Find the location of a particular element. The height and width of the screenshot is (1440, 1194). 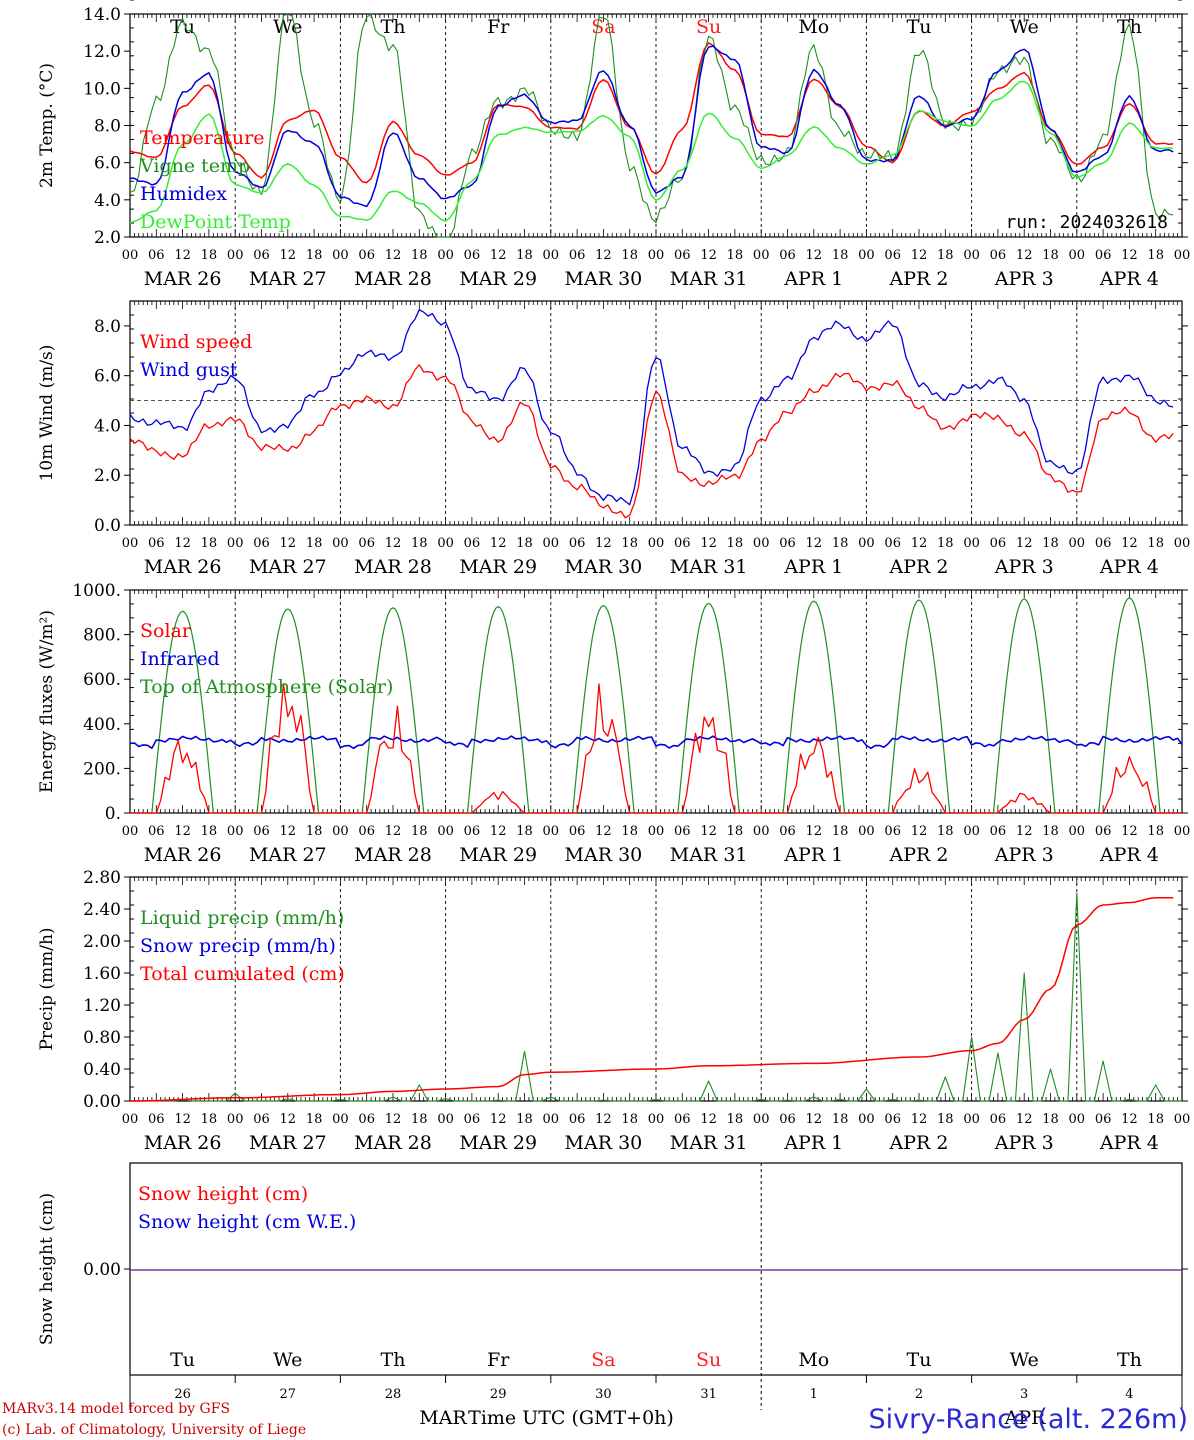

month-label-apr: APR is located at coordinates (1025, 1418).